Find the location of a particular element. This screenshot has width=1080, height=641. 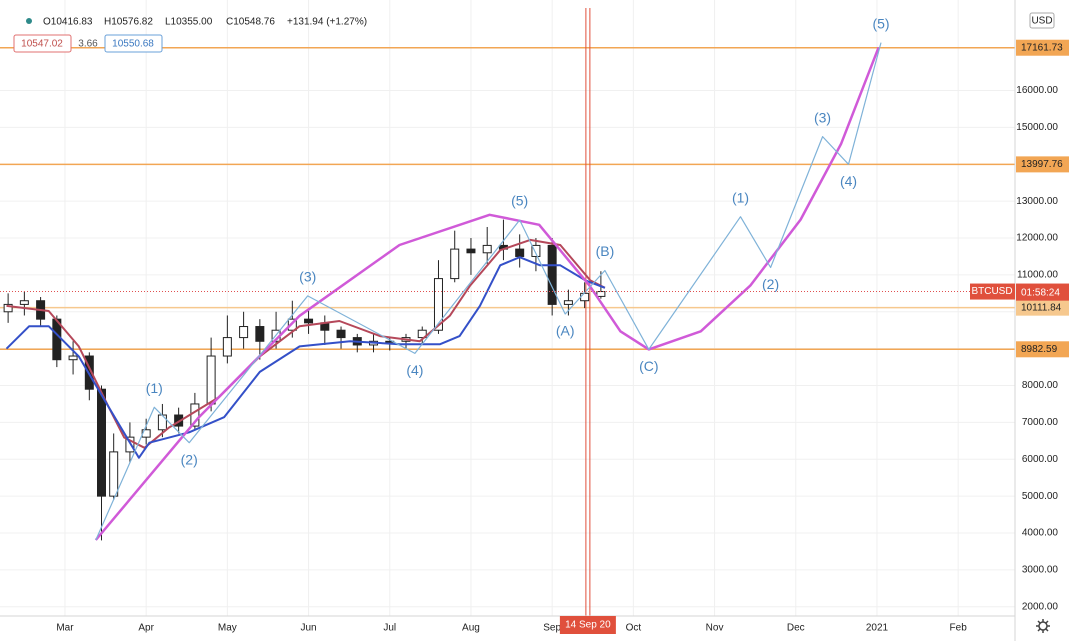

y-tick-label: 16000.00 is located at coordinates (1037, 90).